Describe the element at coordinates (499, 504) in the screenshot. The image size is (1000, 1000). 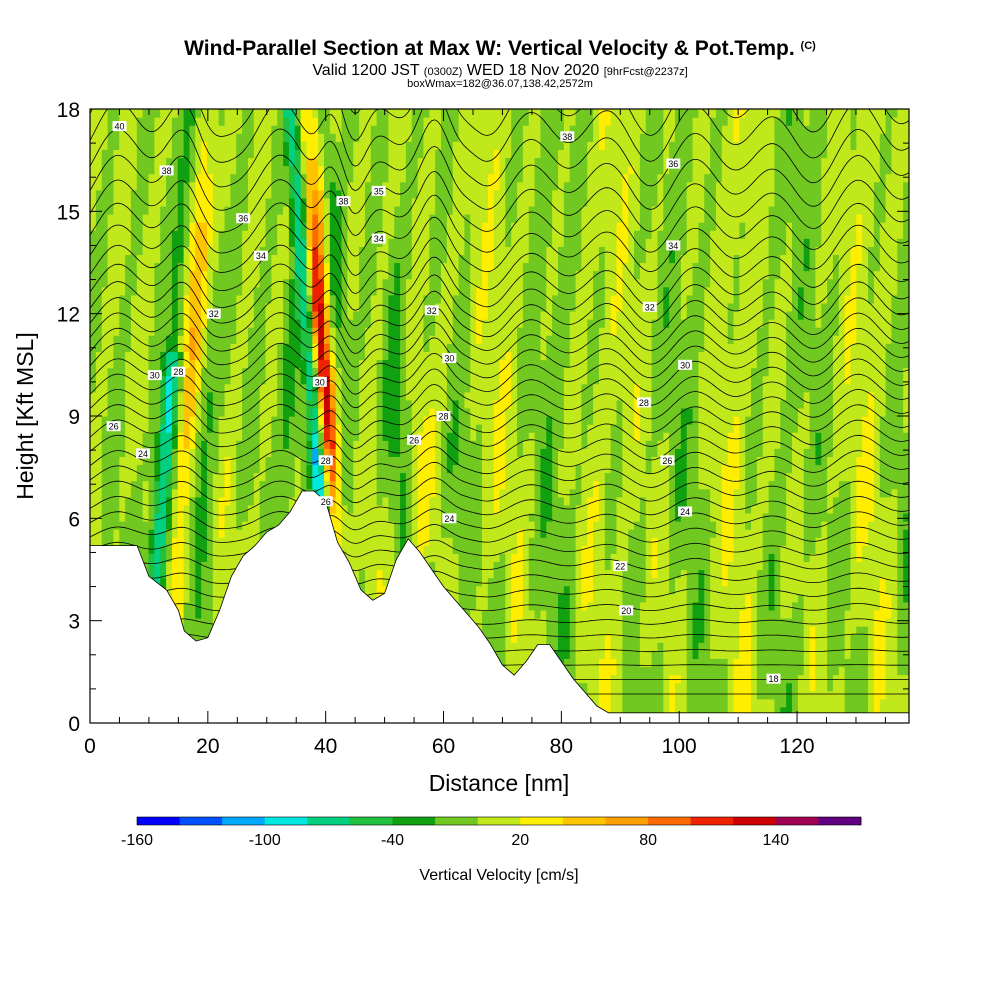
I see `theta-contour-line` at that location.